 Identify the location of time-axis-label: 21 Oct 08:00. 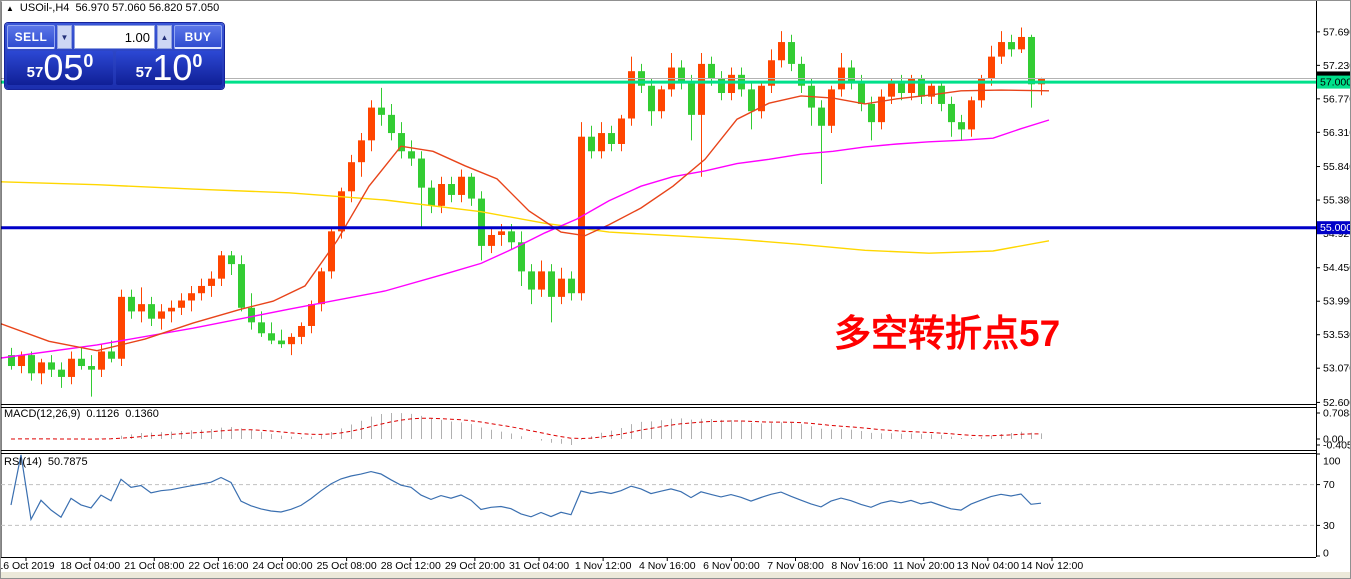
(154, 566).